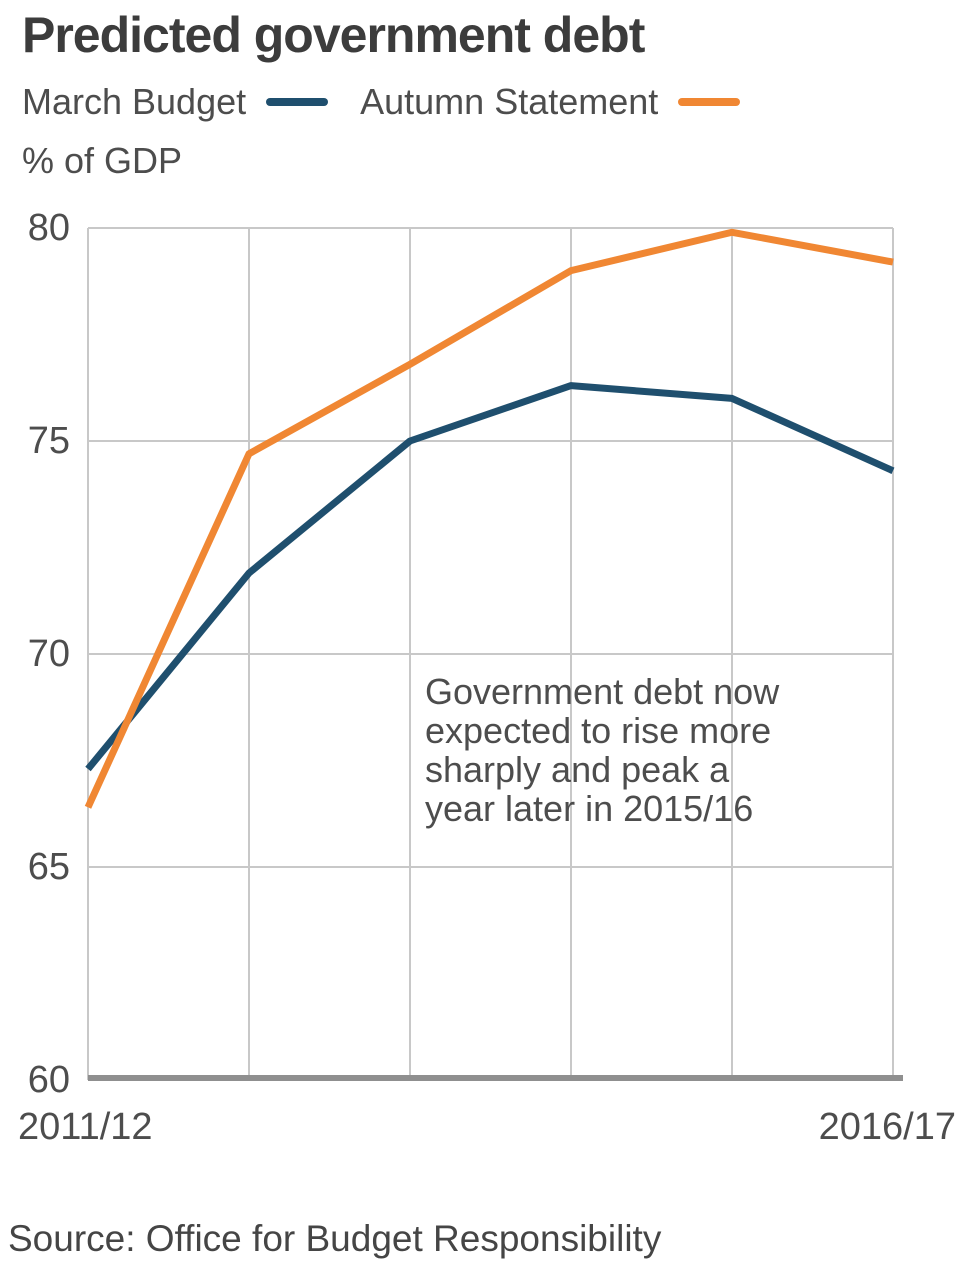 The width and height of the screenshot is (976, 1271). What do you see at coordinates (48, 867) in the screenshot?
I see `y-tick-label: 65` at bounding box center [48, 867].